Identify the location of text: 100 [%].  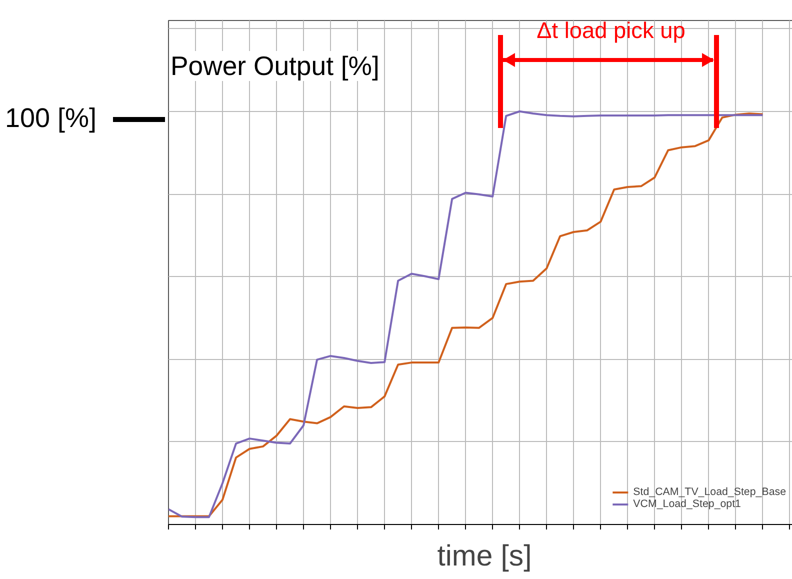
(51, 118).